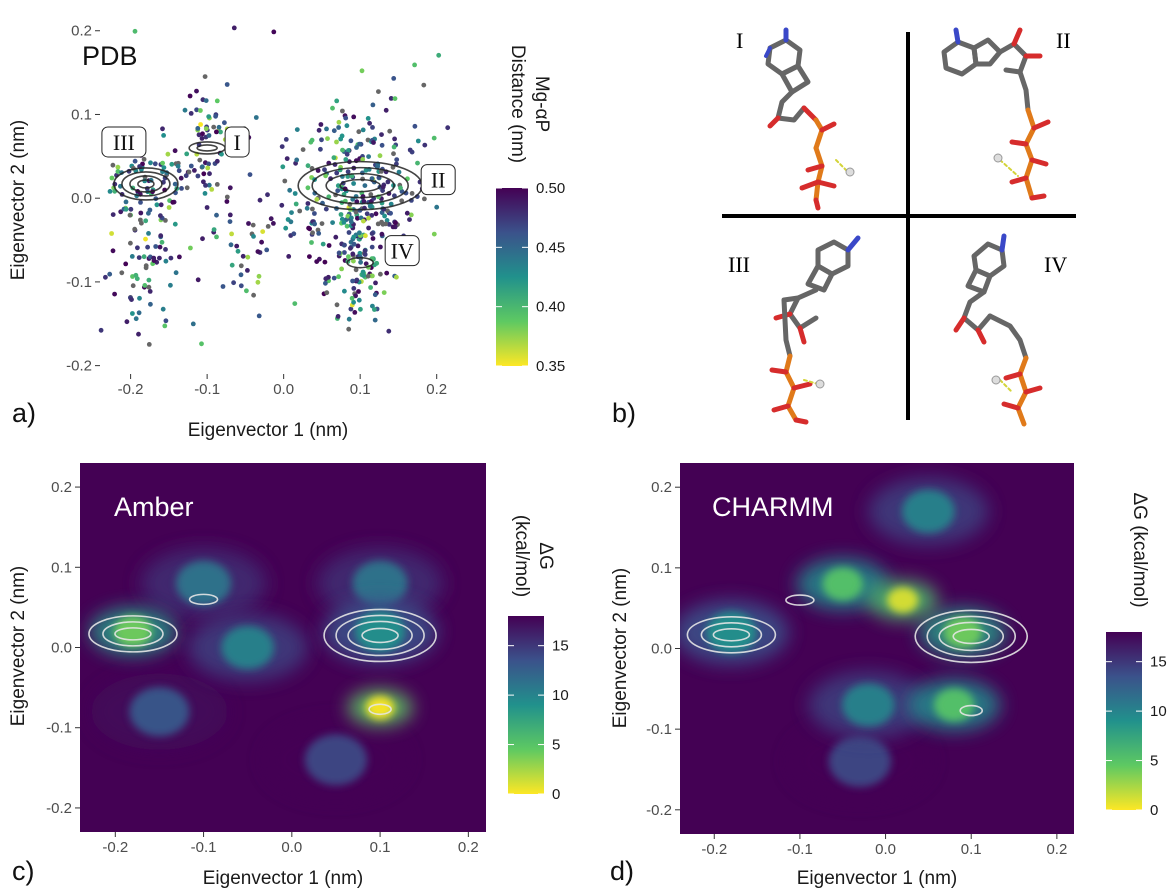 This screenshot has height=890, width=1173. I want to click on heatmap-d-basins, so click(843, 639).